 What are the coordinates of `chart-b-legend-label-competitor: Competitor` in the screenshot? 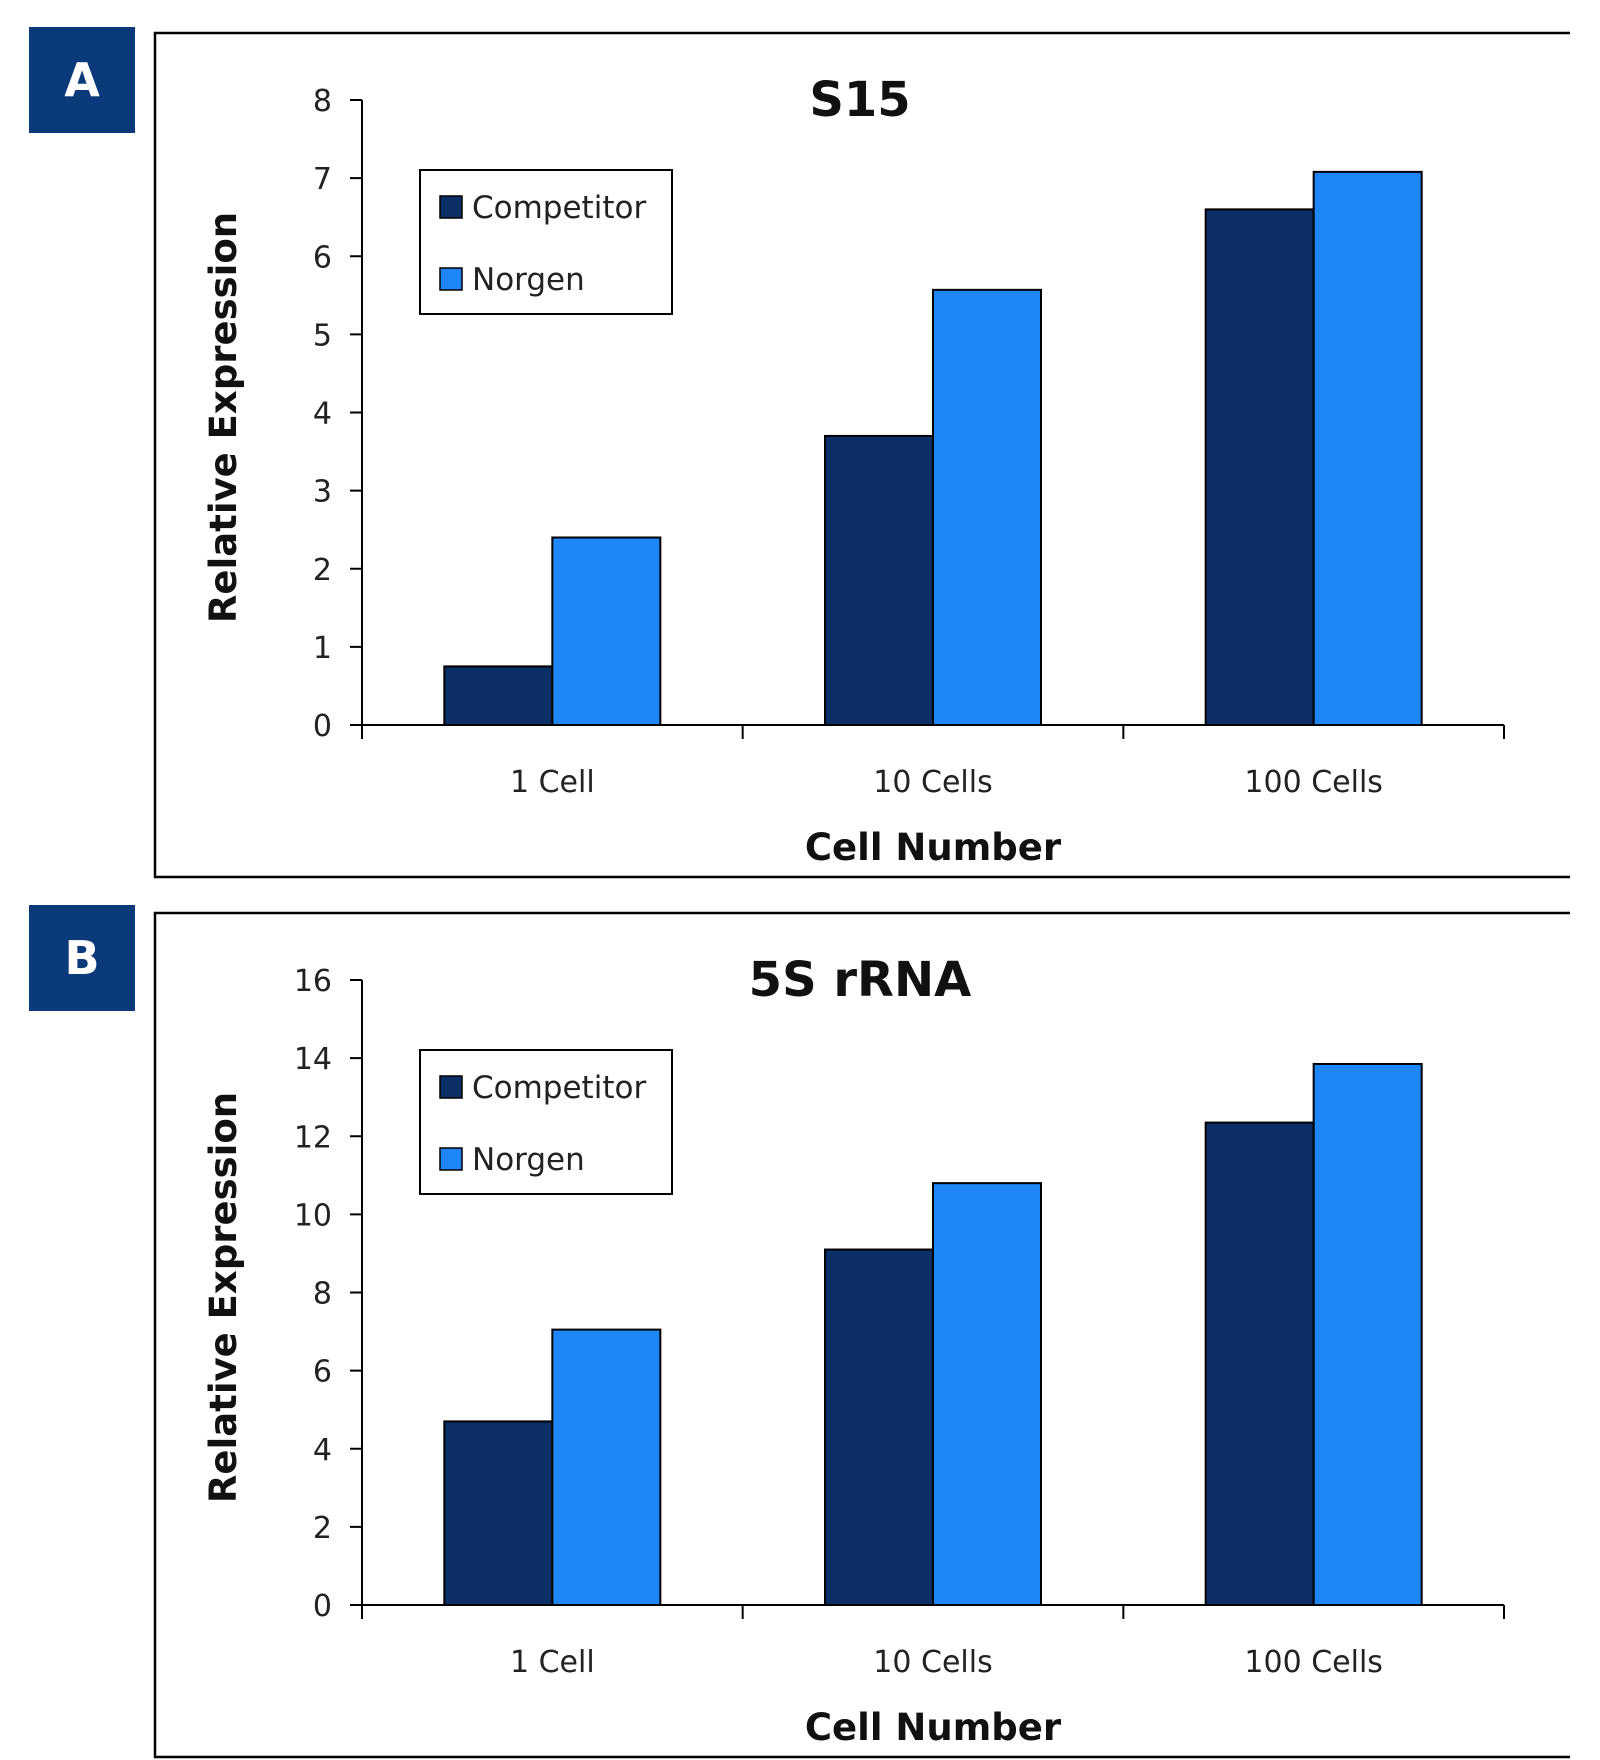 It's located at (559, 1088).